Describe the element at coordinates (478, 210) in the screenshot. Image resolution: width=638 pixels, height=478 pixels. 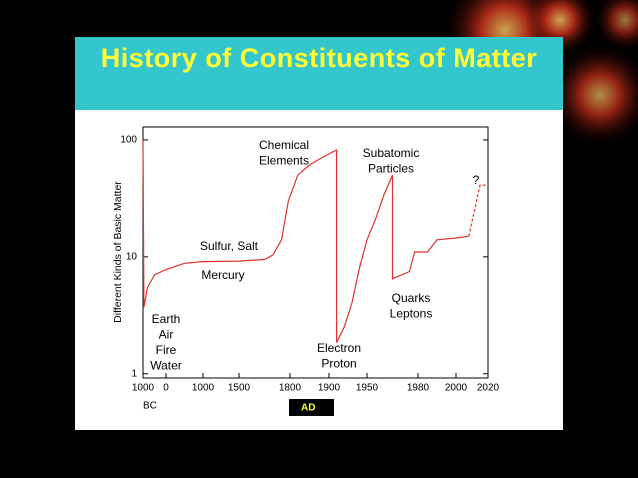
I see `data-line` at that location.